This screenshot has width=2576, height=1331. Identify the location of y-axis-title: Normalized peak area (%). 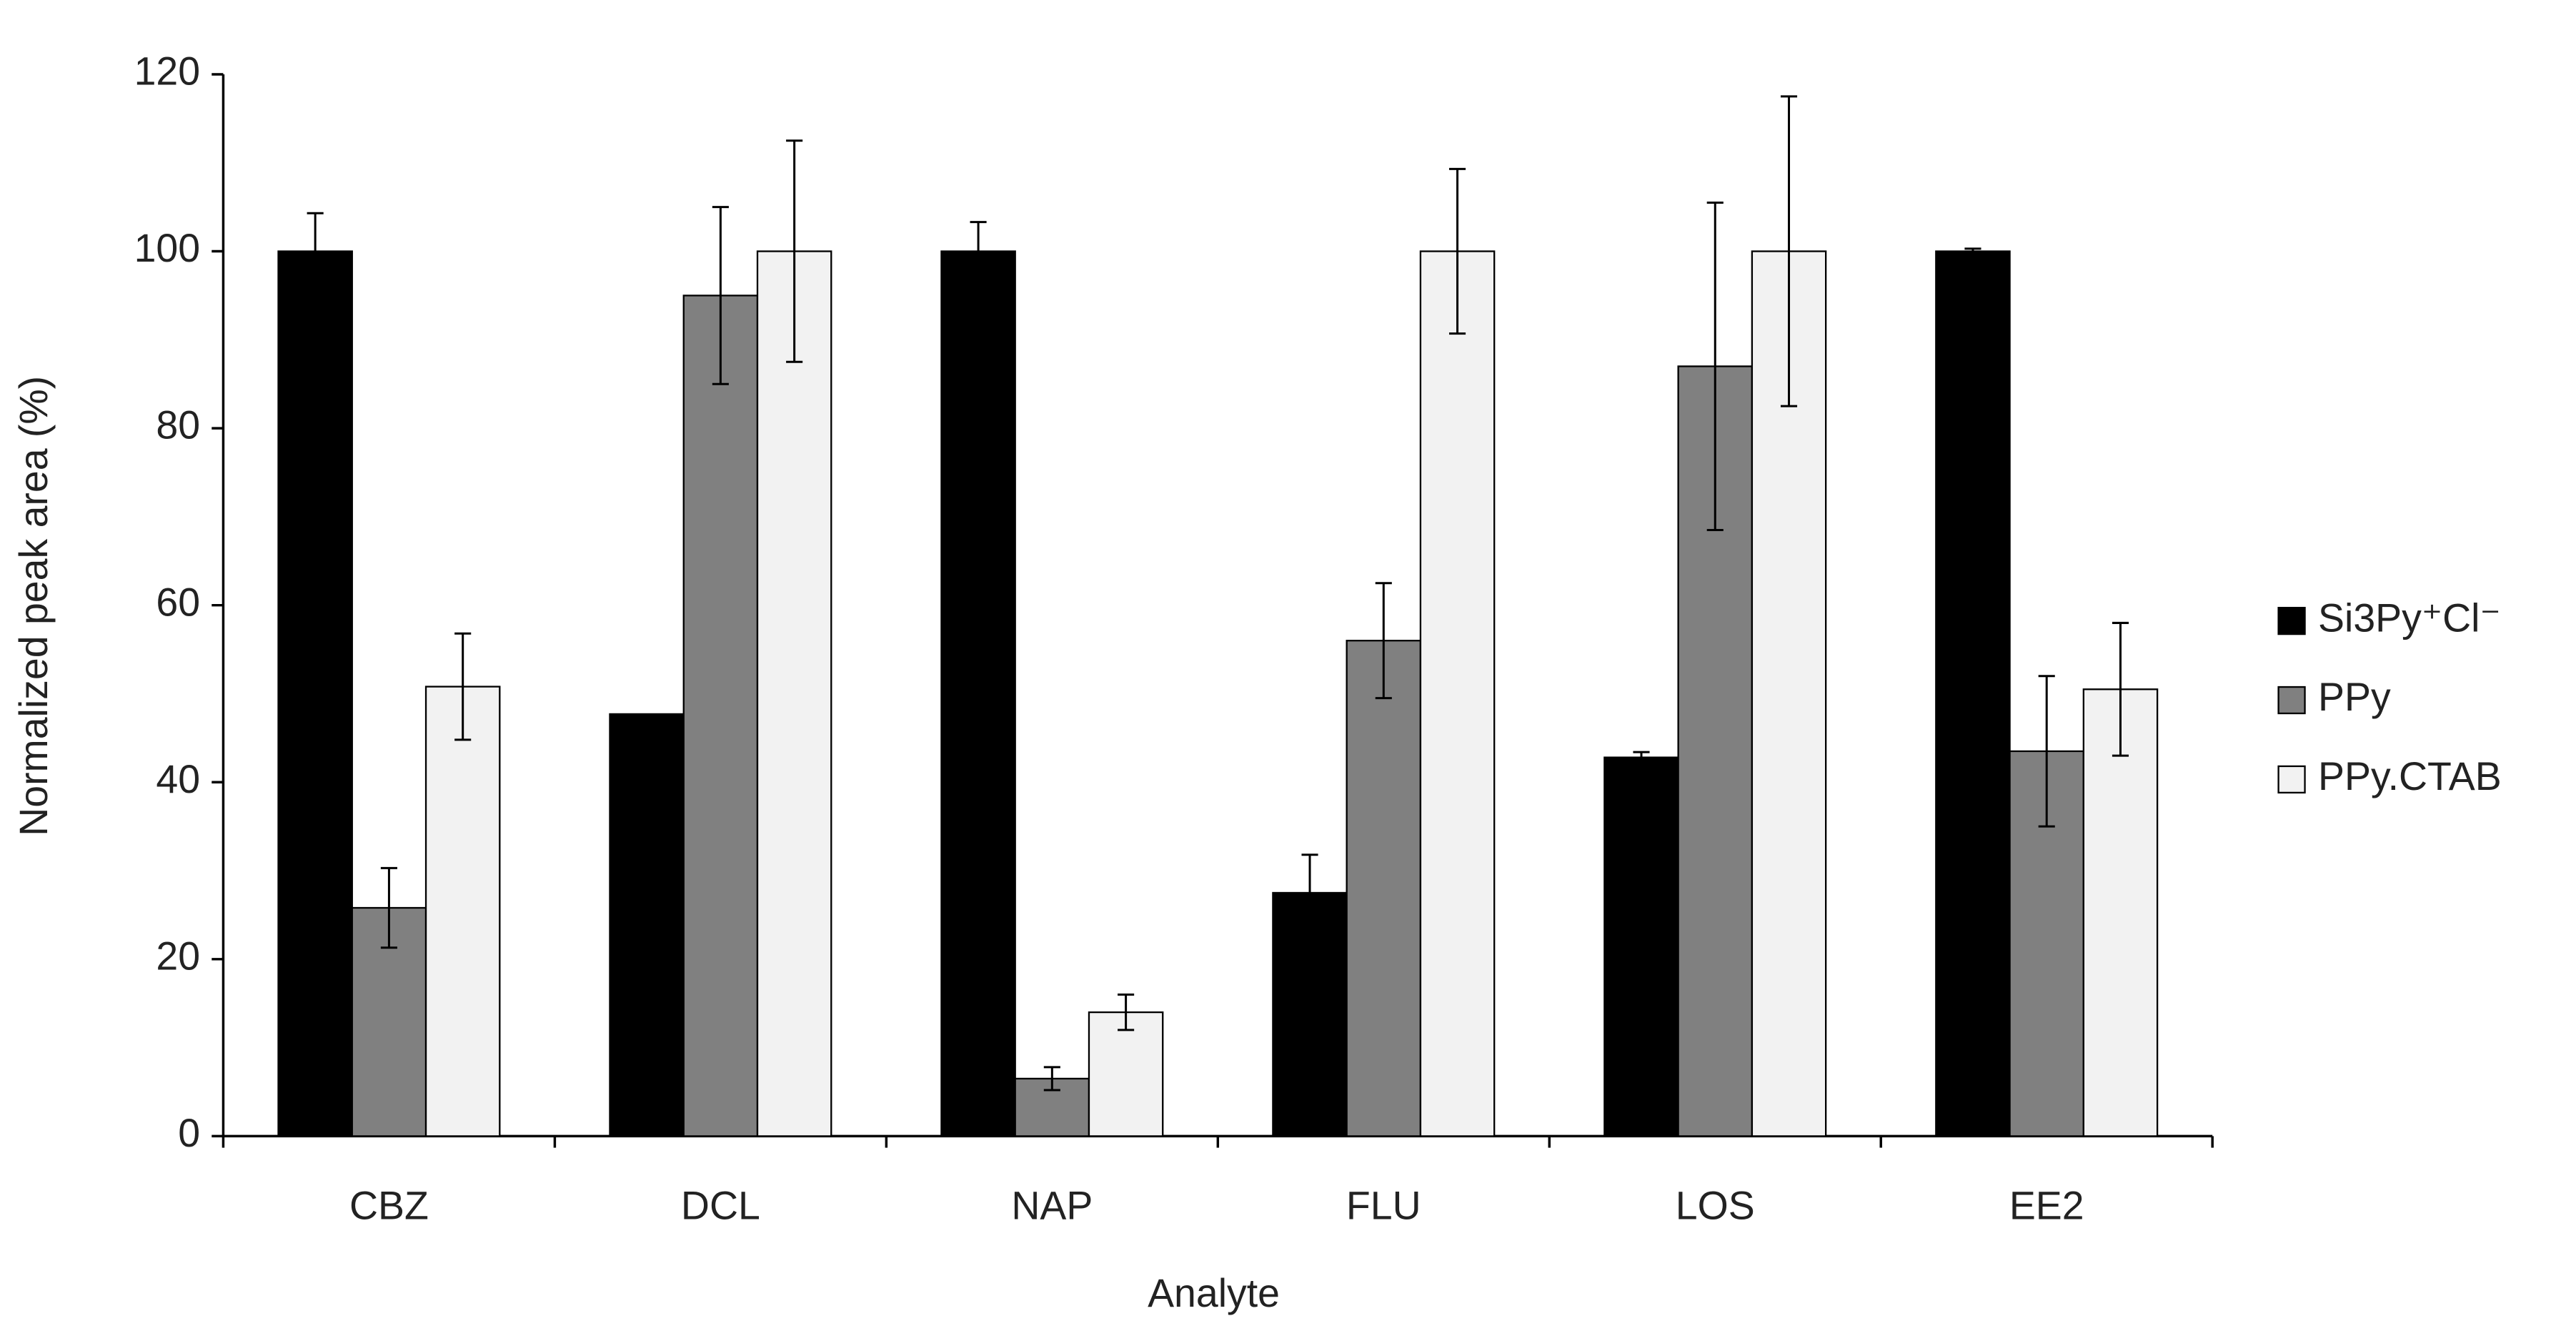
(33, 606).